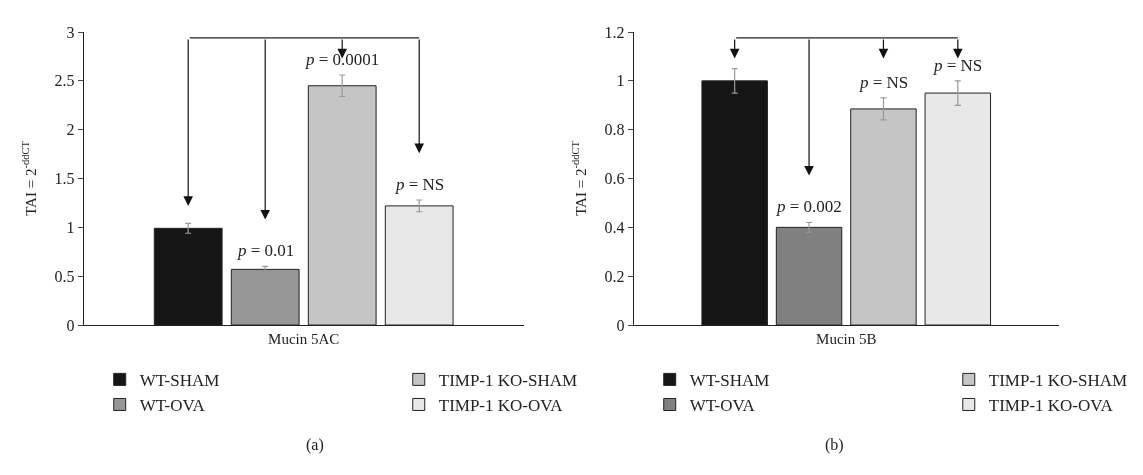 This screenshot has width=1143, height=475. Describe the element at coordinates (846, 339) in the screenshot. I see `x-tick-label: Mucin 5B` at that location.